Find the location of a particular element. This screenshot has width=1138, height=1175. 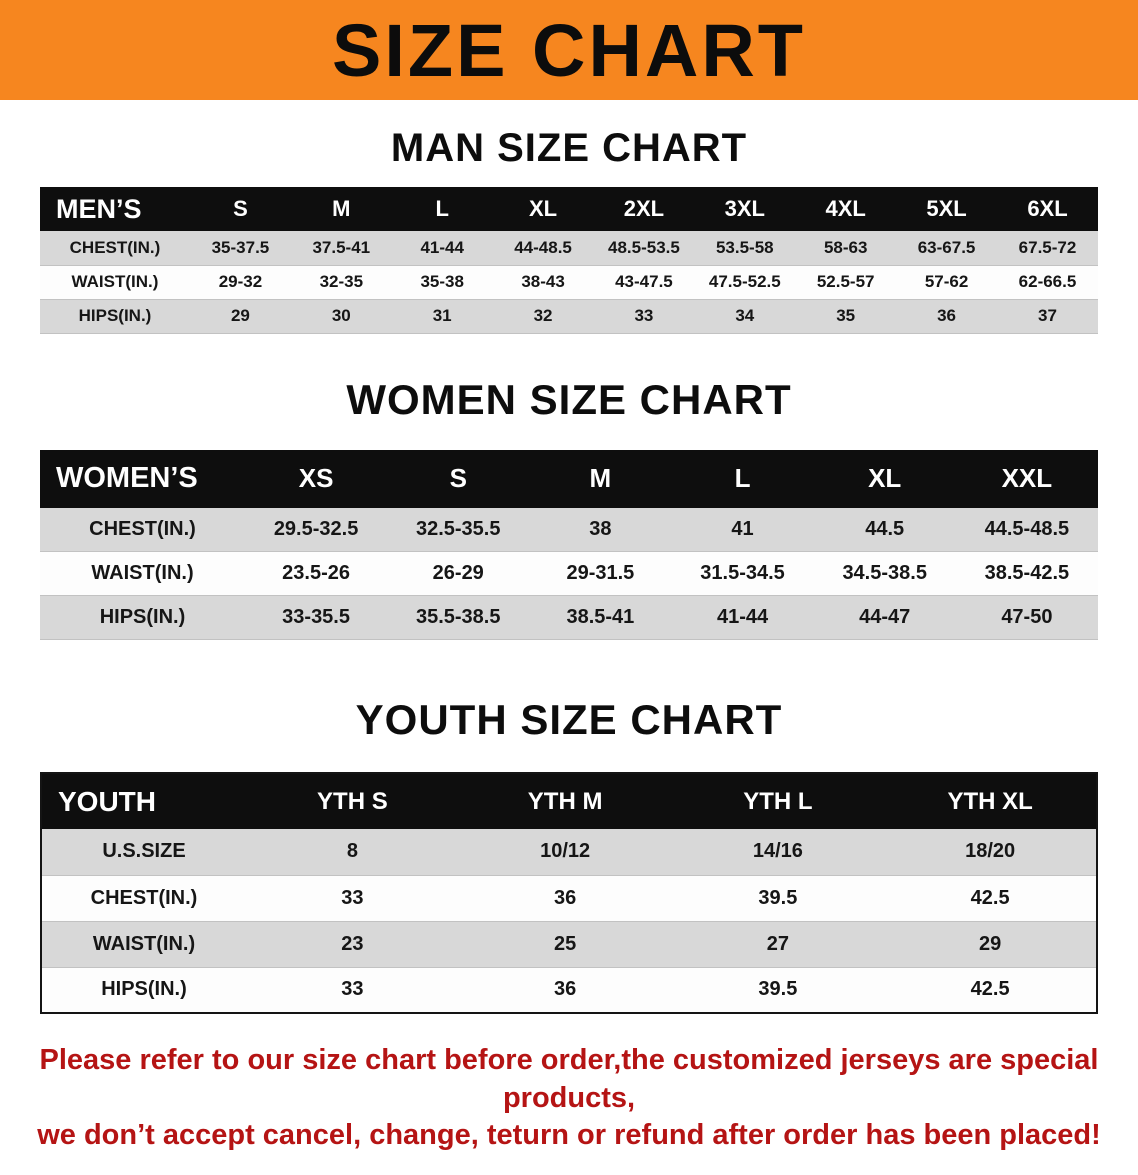

size-column-header: 6XL is located at coordinates (1047, 209).